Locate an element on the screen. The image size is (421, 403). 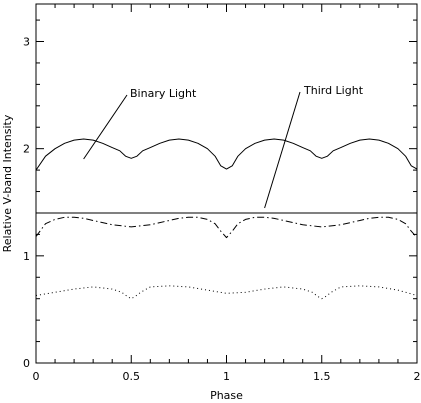
y-tick-label: 1 is located at coordinates (26, 256).